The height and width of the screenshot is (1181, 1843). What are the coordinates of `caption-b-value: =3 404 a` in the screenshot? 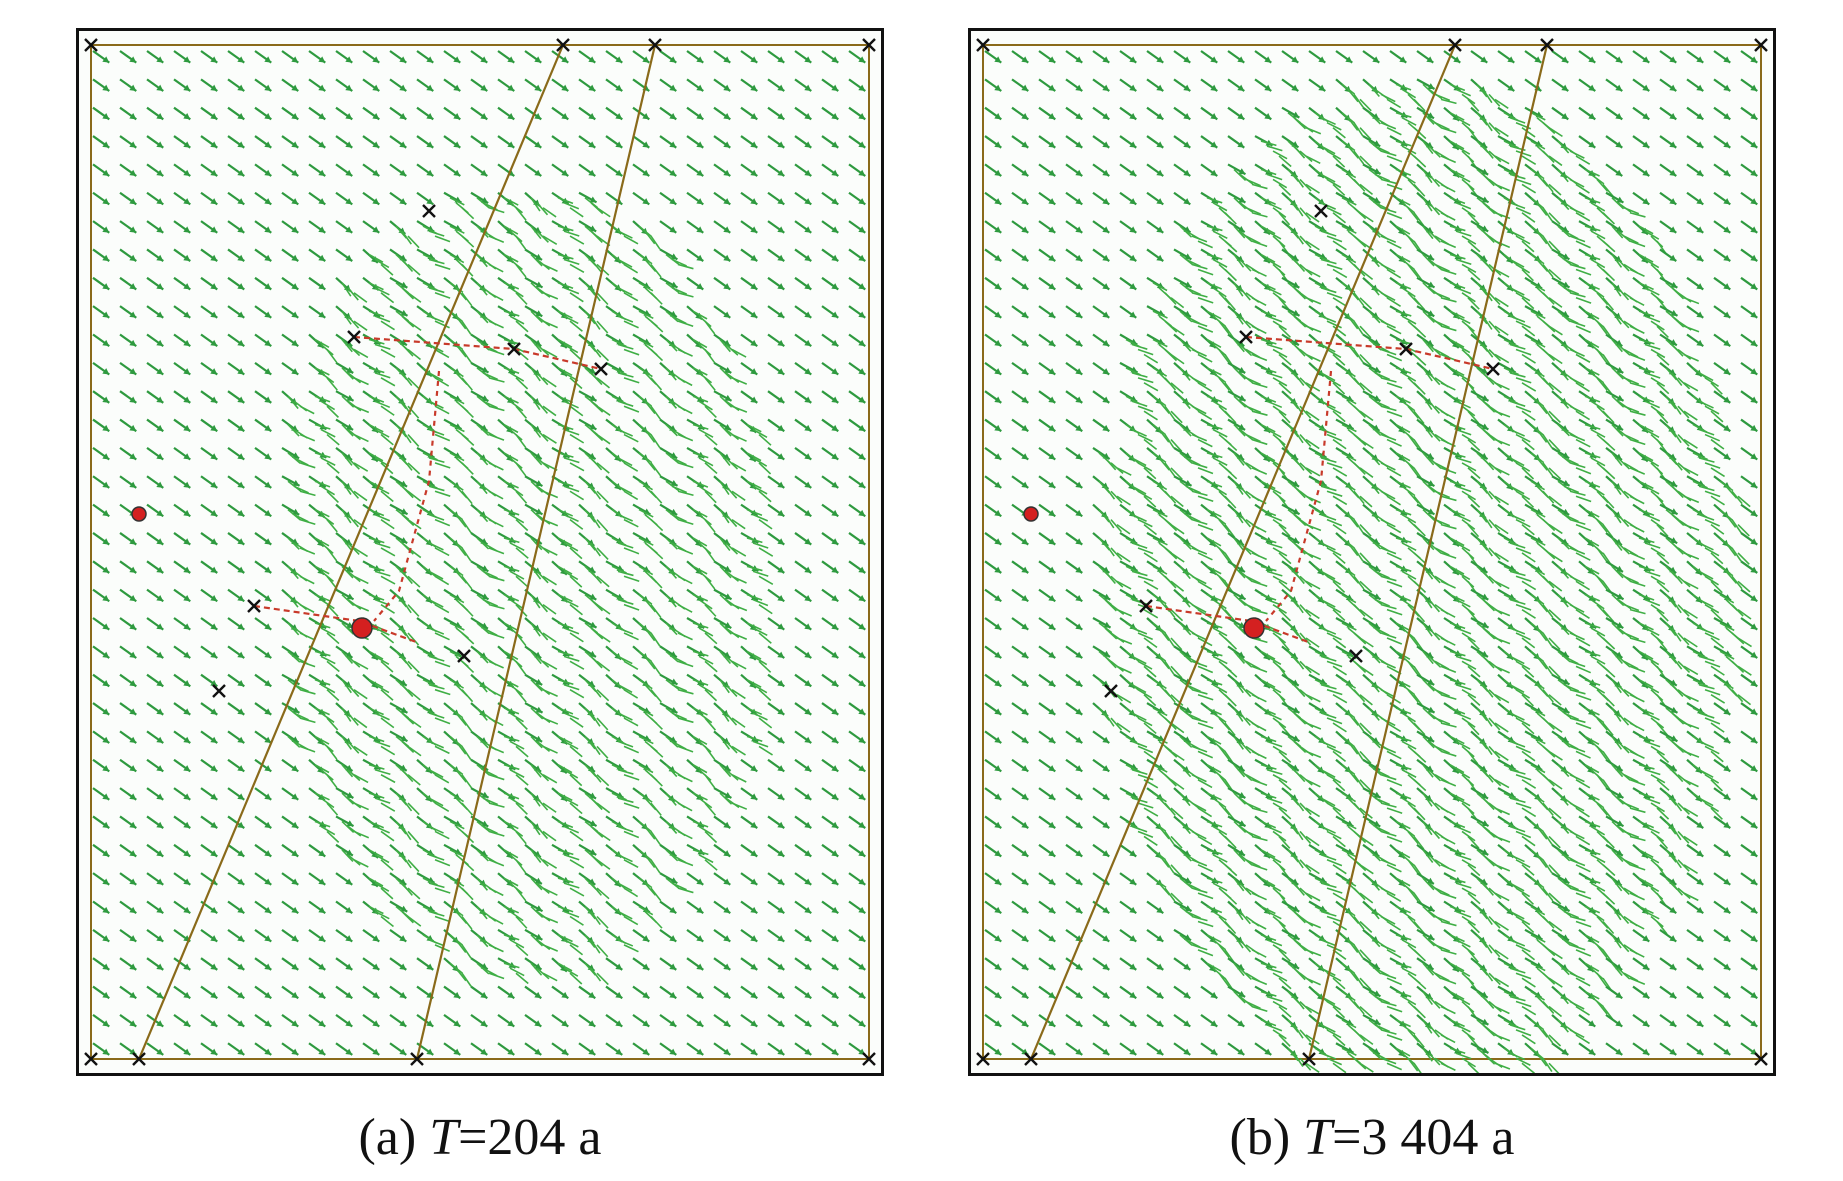 It's located at (1423, 1137).